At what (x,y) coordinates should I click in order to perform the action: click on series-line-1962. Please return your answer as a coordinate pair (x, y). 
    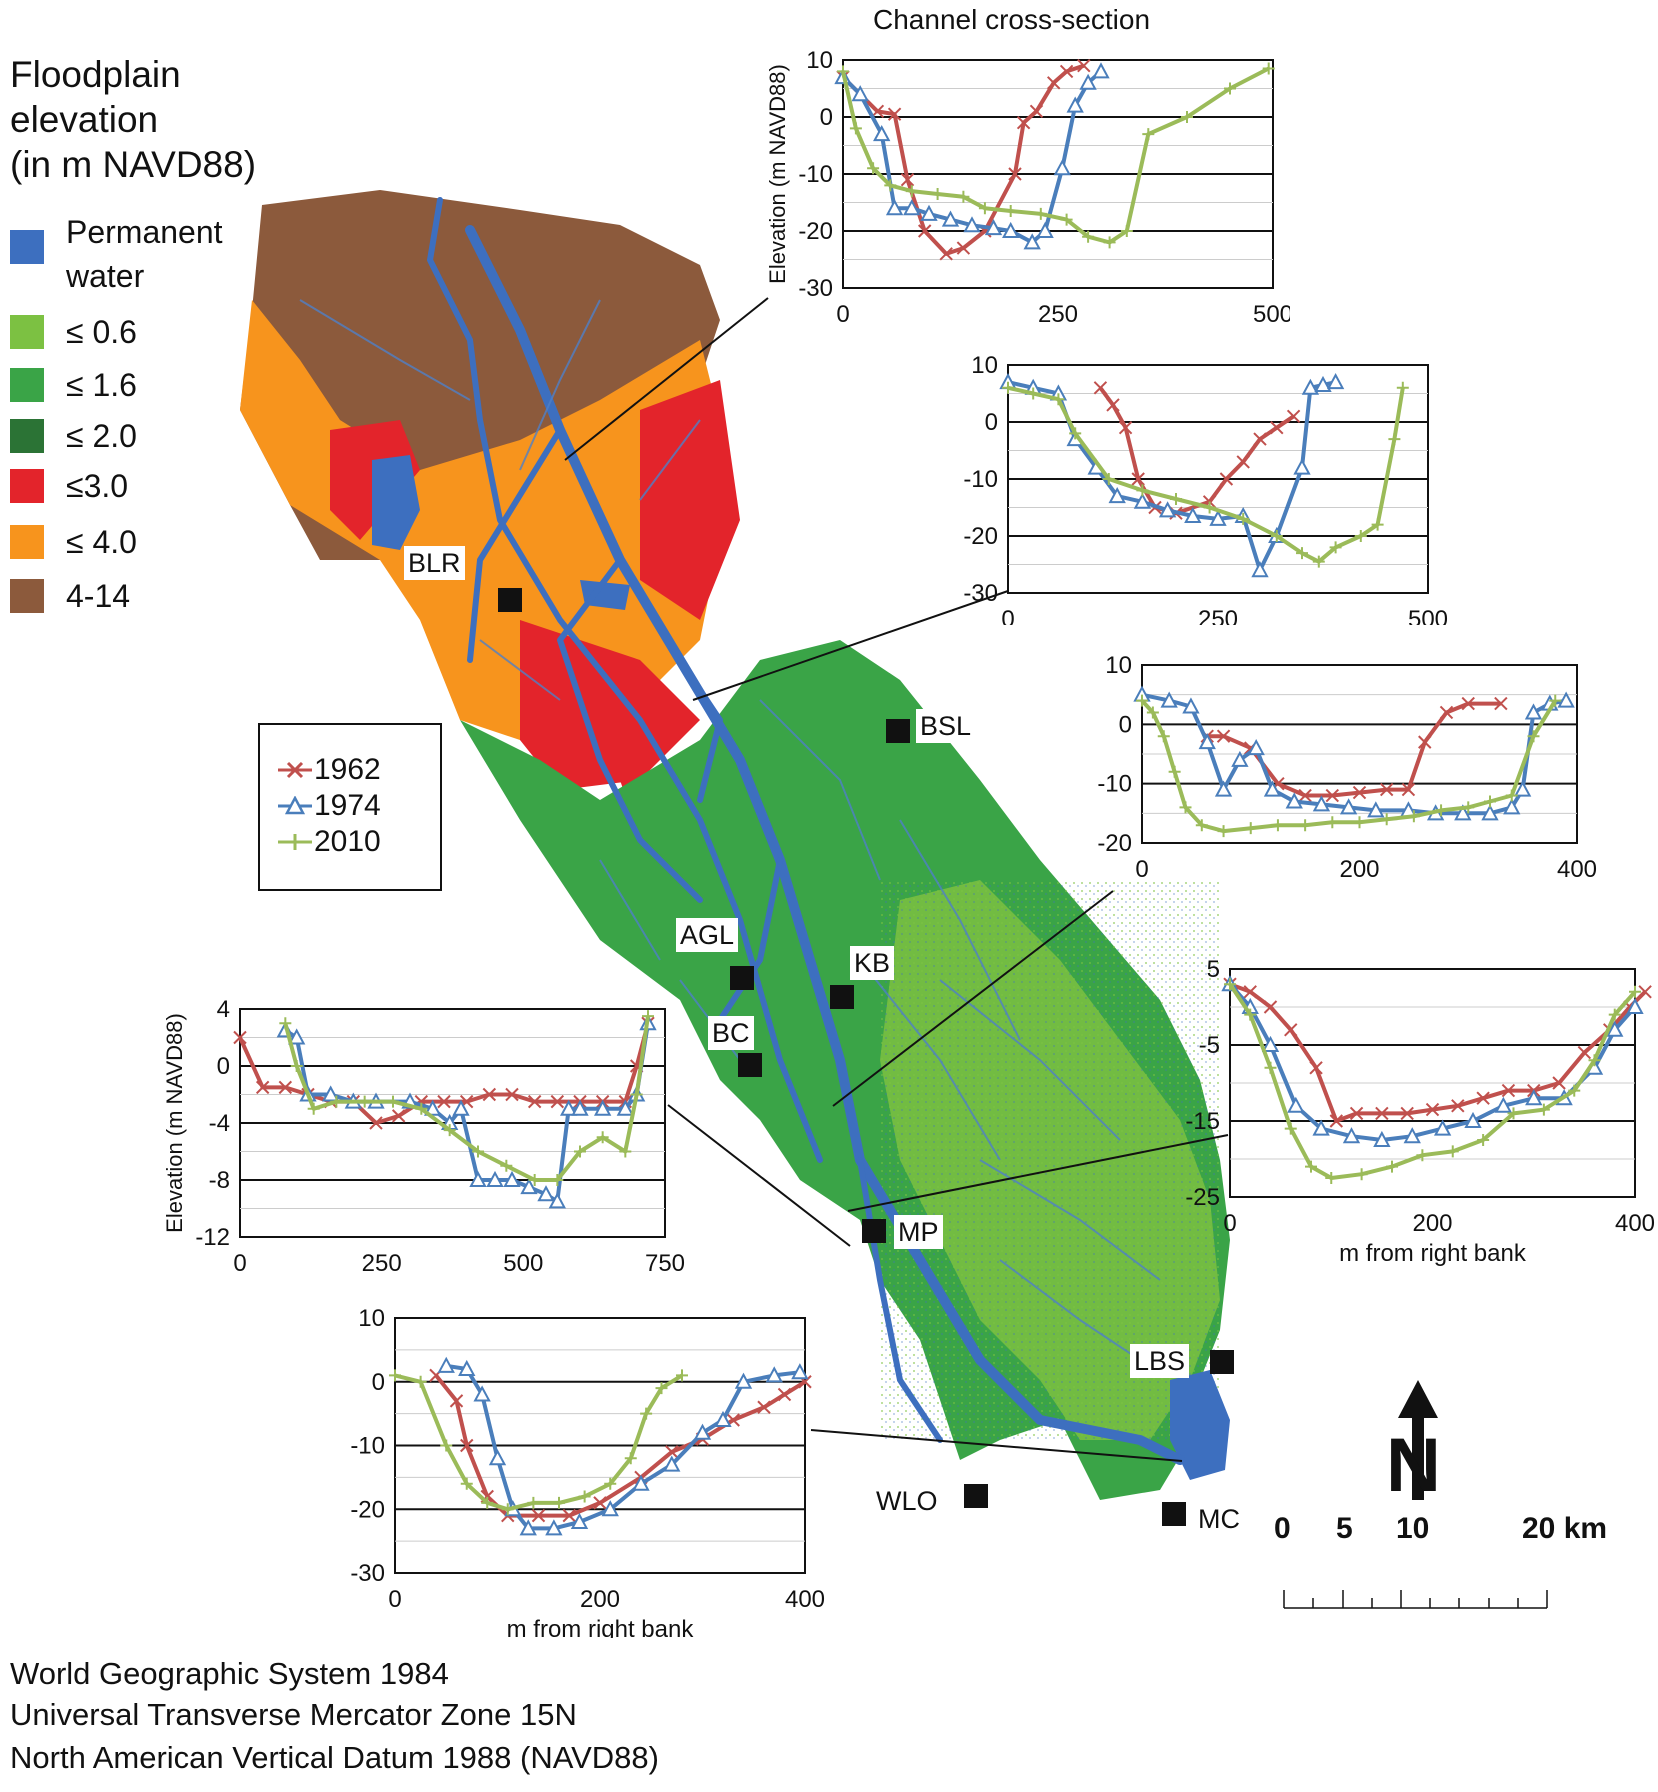
    Looking at the image, I should click on (963, 159).